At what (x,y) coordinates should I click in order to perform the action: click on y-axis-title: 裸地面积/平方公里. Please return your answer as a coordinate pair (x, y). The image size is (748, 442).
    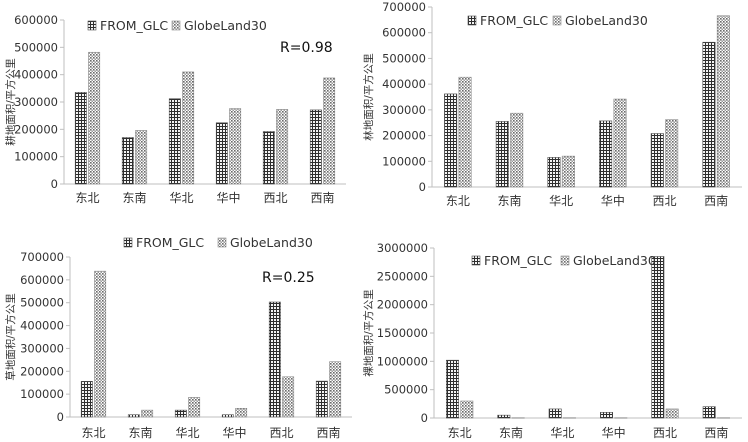
    Looking at the image, I should click on (368, 333).